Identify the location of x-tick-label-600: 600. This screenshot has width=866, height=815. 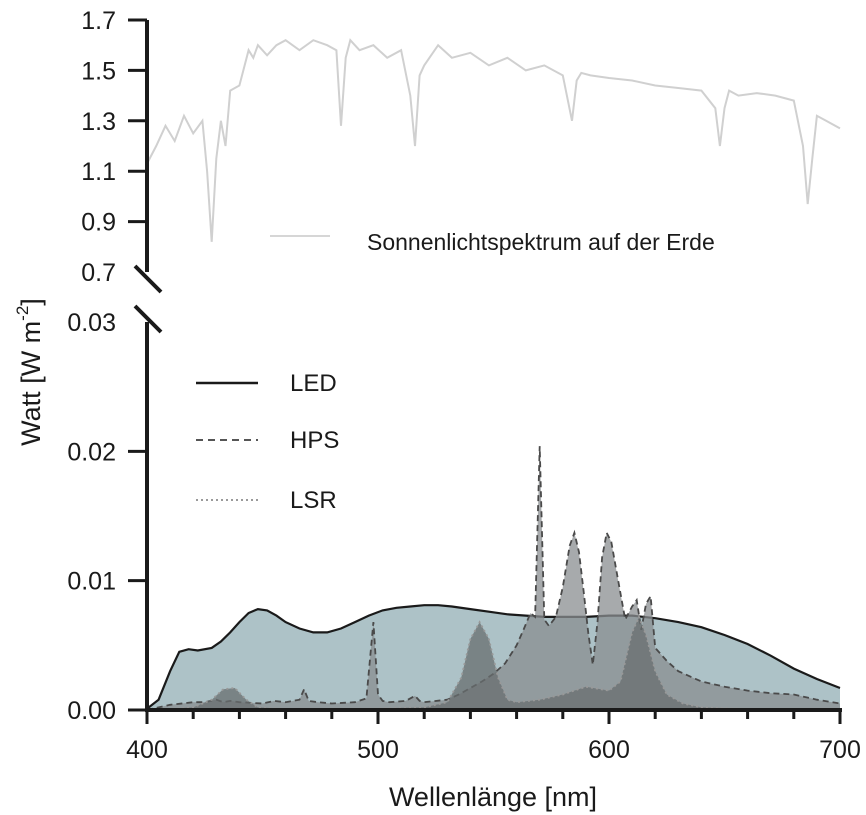
(609, 750).